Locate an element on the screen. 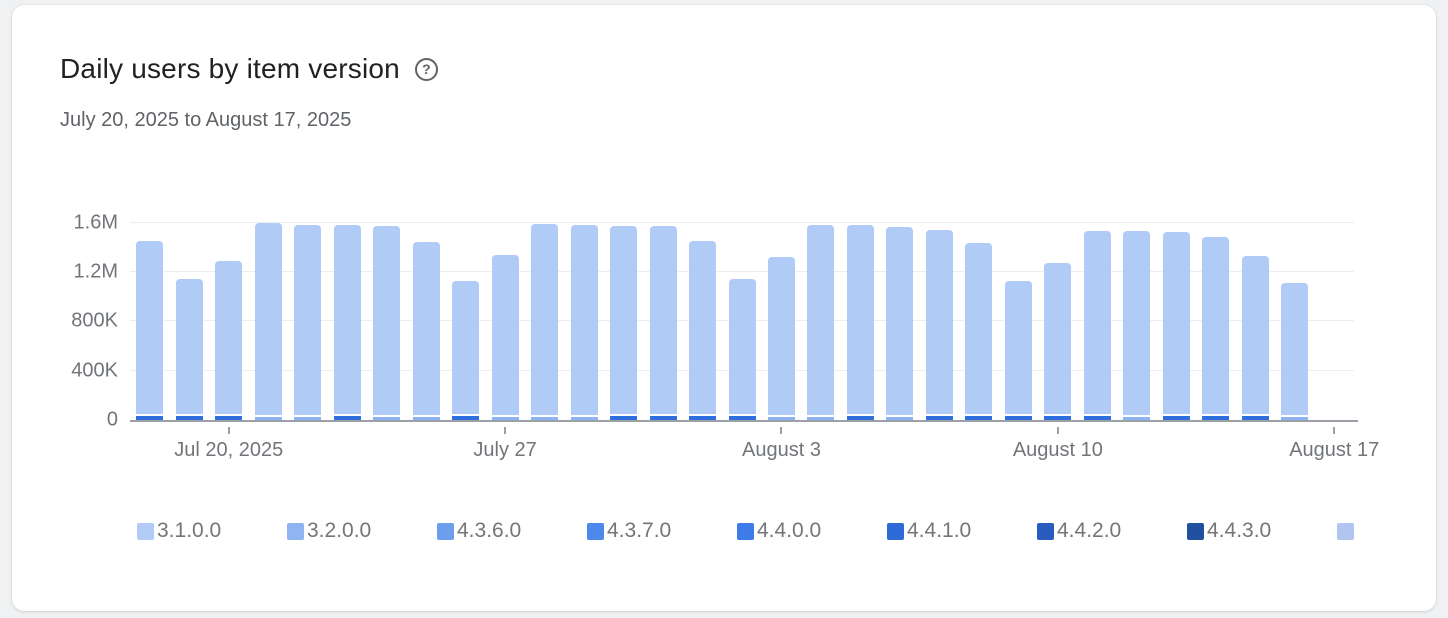  legend-label: 4.4.0.0 is located at coordinates (789, 530).